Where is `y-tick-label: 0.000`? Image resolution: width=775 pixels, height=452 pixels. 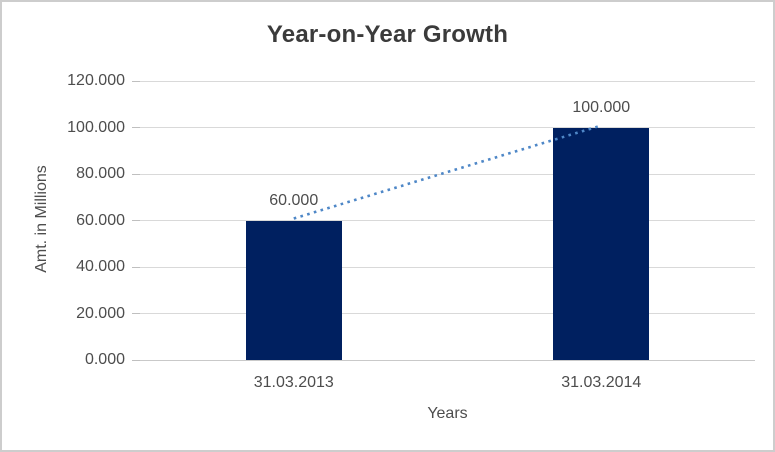
y-tick-label: 0.000 is located at coordinates (104, 359).